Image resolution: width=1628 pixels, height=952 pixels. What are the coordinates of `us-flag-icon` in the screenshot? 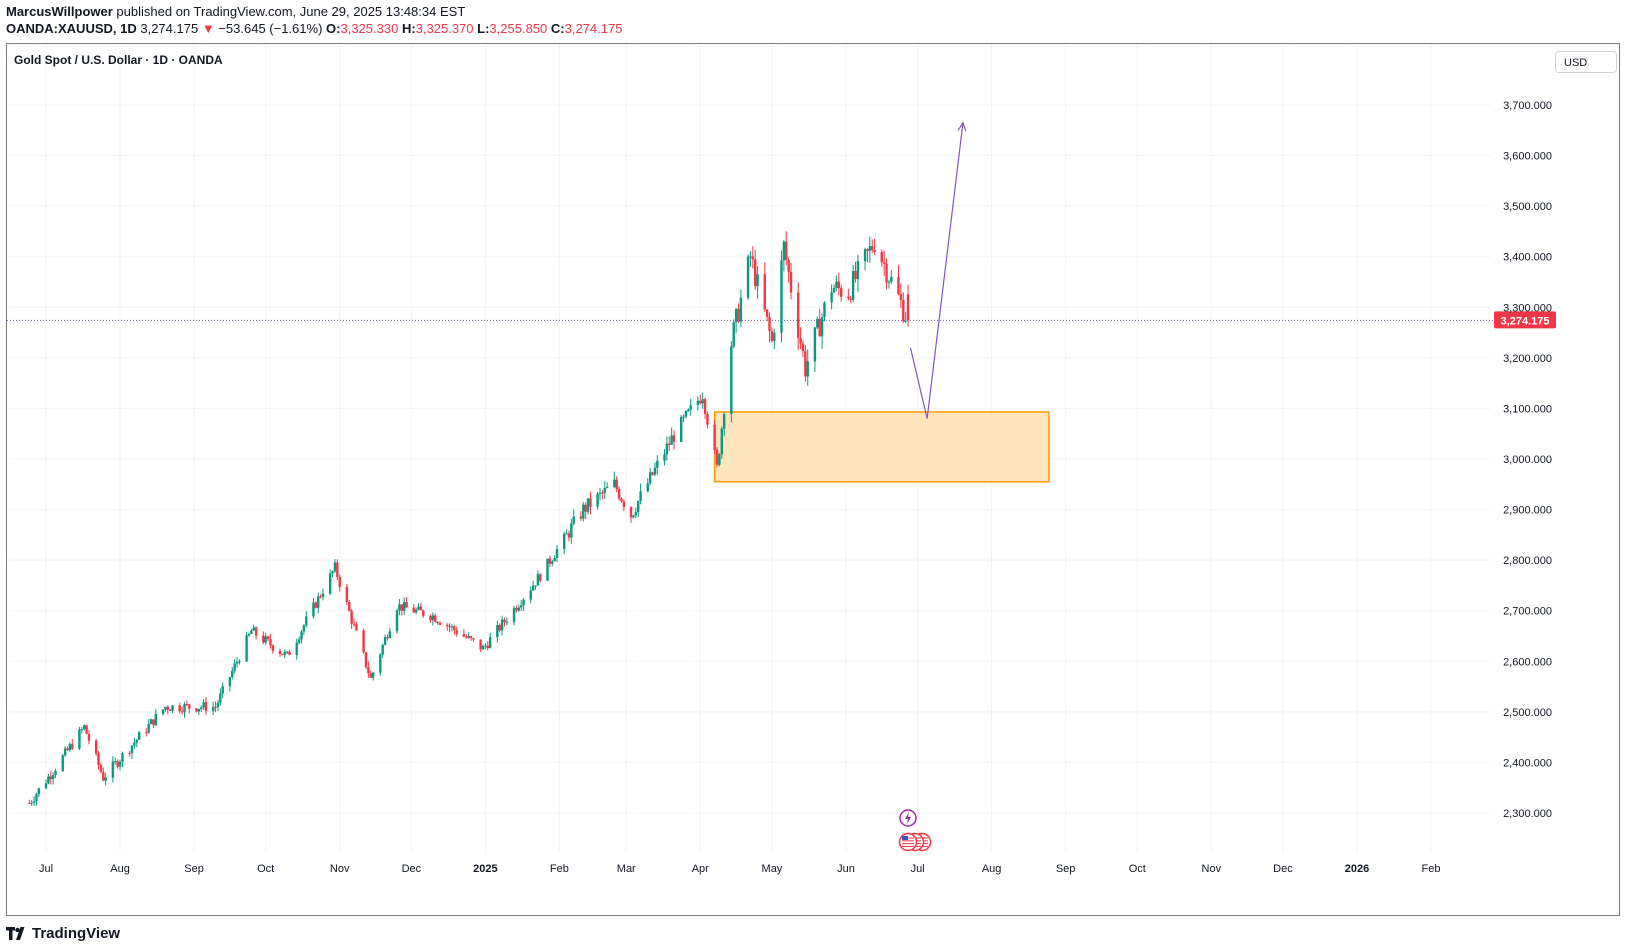 It's located at (915, 842).